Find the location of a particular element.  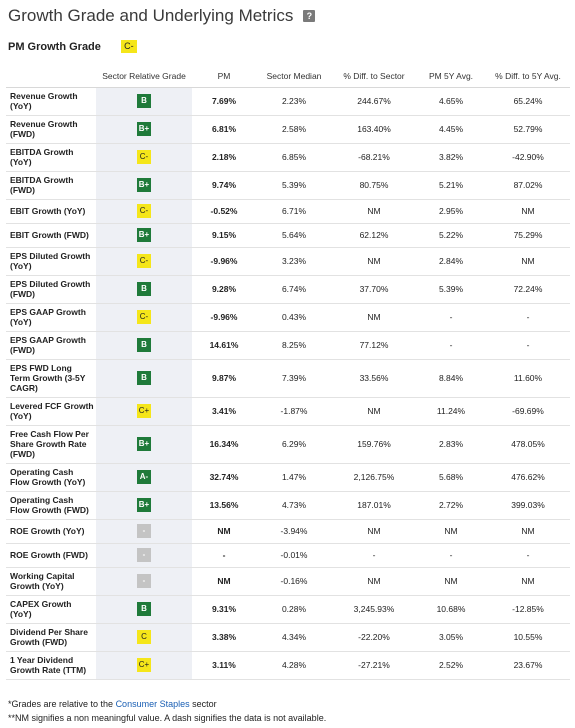

diff-sector-value: 163.40% is located at coordinates (374, 129).